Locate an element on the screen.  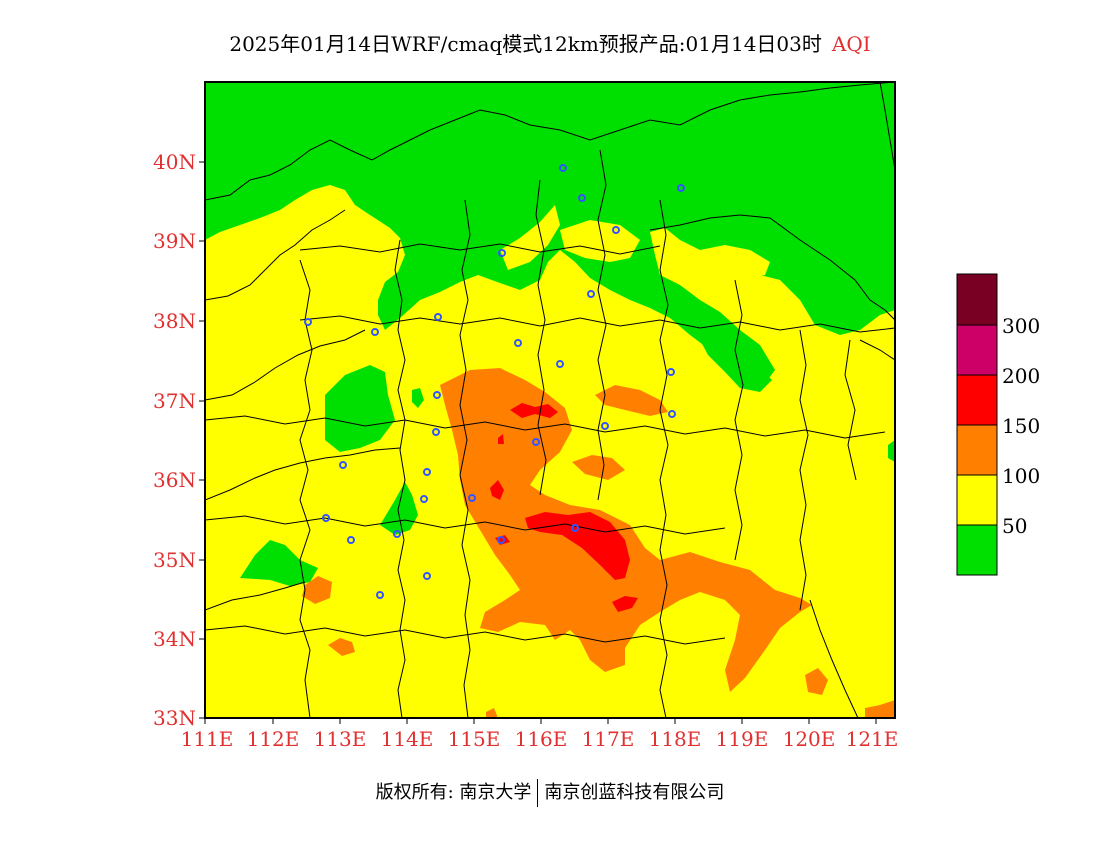
lat-tick-marks is located at coordinates (202, 440).